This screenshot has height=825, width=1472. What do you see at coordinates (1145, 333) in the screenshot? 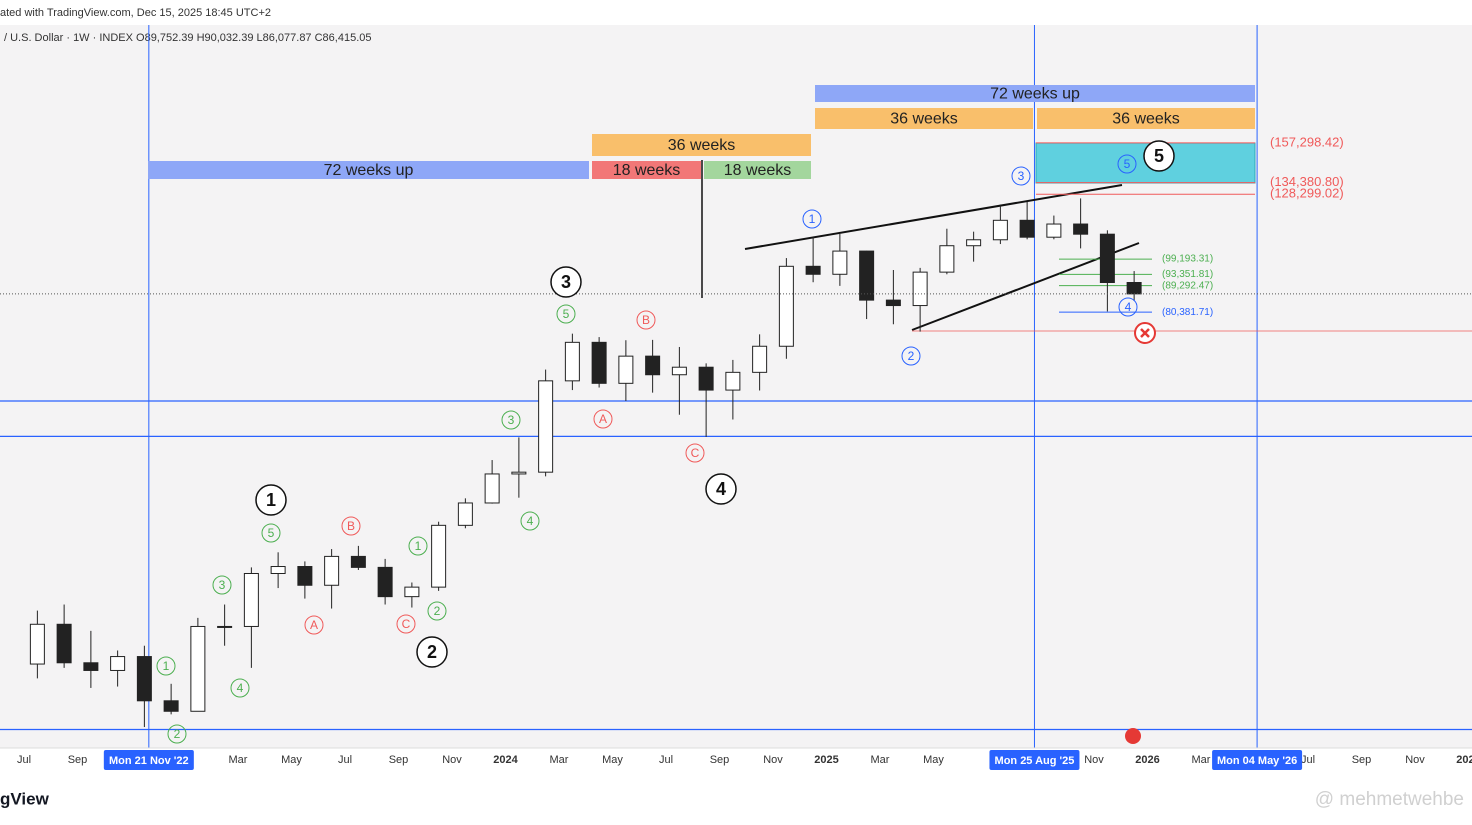
I see `invalid-icon` at bounding box center [1145, 333].